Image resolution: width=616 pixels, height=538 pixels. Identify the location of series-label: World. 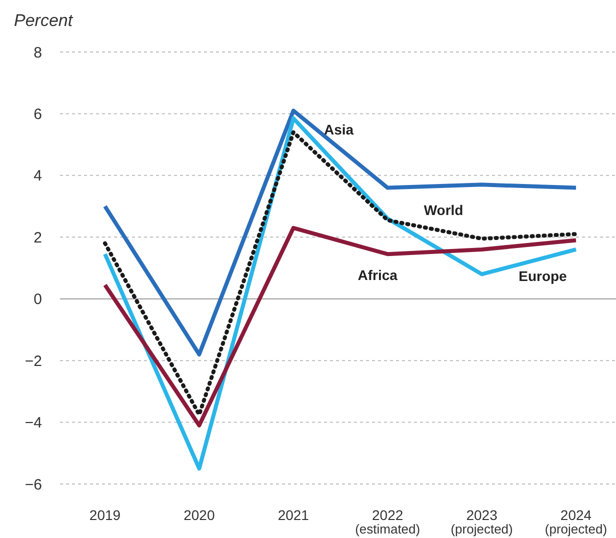
(444, 210).